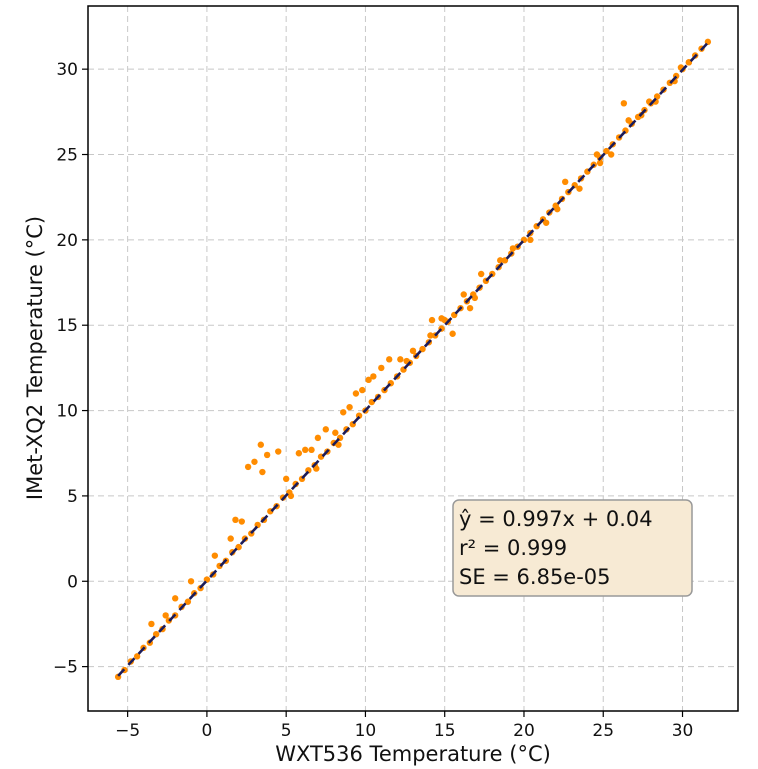 This screenshot has height=769, width=758. I want to click on annotation-line-r2: r² = 0.999, so click(513, 548).